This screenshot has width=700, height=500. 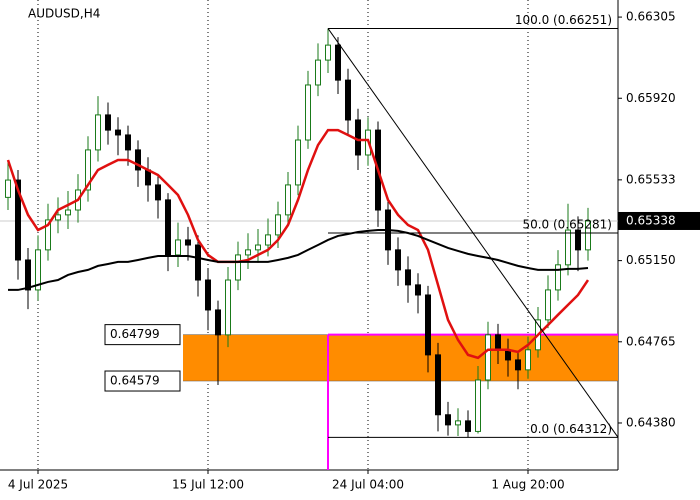 I want to click on zone-label: 0.64799, so click(x=135, y=334).